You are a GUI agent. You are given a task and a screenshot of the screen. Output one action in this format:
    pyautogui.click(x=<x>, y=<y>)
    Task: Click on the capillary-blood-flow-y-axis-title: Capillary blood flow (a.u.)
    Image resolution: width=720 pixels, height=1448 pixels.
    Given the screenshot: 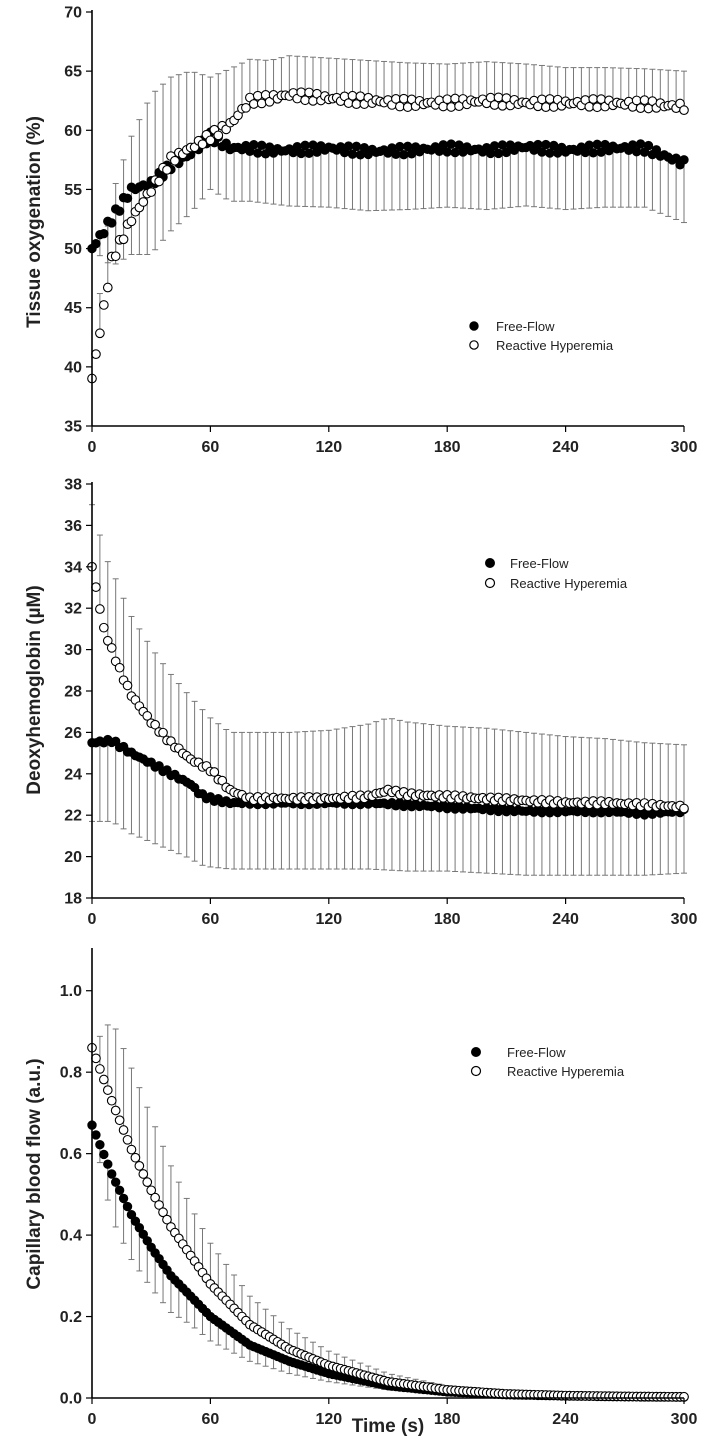 What is the action you would take?
    pyautogui.click(x=34, y=1173)
    